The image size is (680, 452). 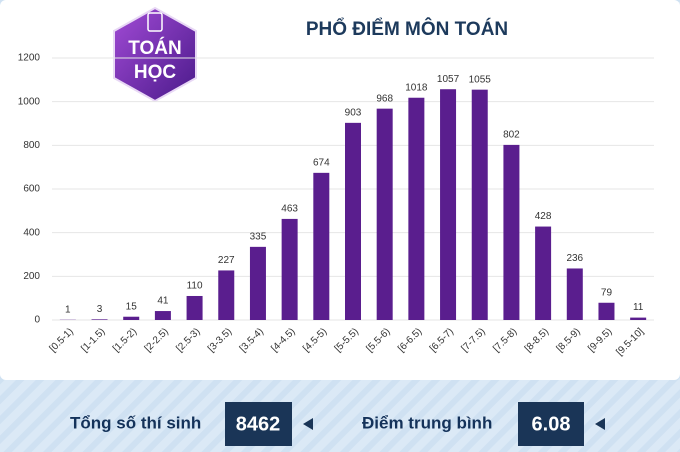 I want to click on value-label: 802, so click(x=511, y=135).